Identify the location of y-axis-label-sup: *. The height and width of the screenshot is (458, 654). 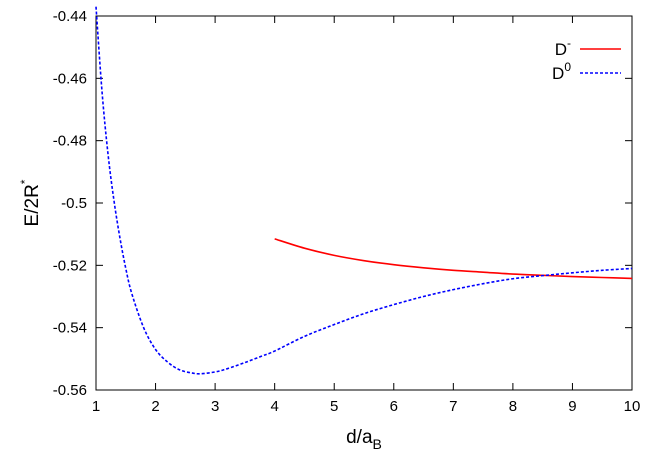
(25, 181).